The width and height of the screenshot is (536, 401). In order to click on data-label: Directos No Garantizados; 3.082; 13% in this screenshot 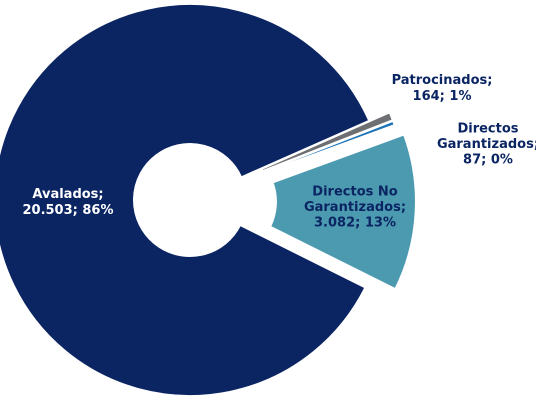, I will do `click(355, 207)`.